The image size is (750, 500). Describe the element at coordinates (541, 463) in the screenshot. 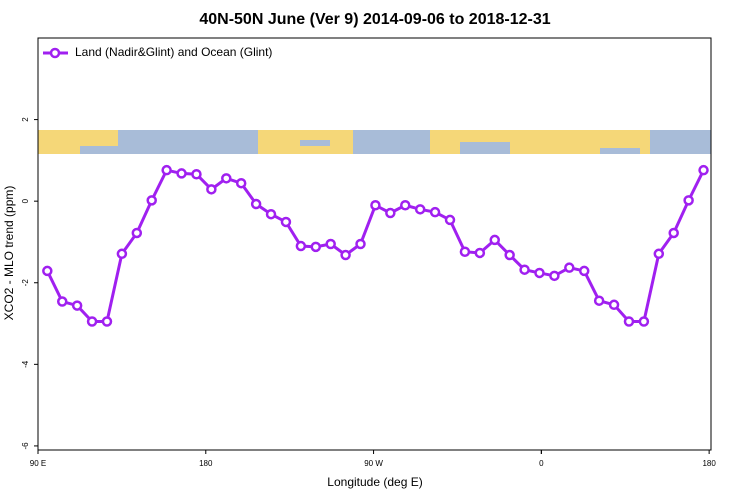

I see `x-tick-label: 0` at that location.